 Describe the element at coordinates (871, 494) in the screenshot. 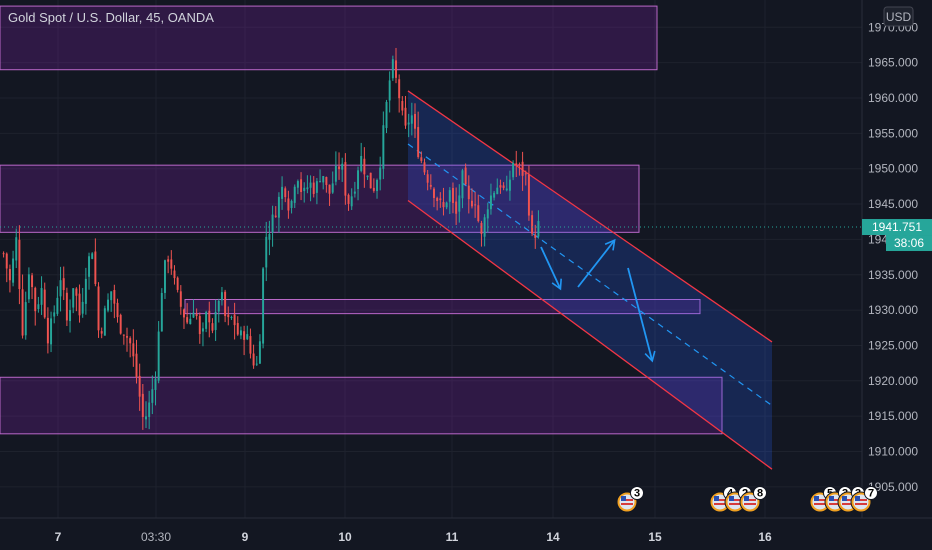

I see `event-count-label: 7` at that location.